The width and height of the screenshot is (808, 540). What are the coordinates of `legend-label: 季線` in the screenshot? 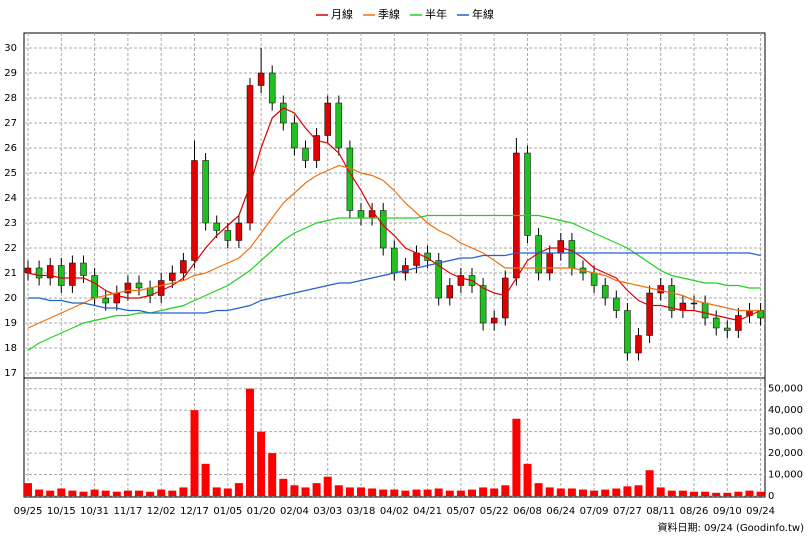 It's located at (389, 14).